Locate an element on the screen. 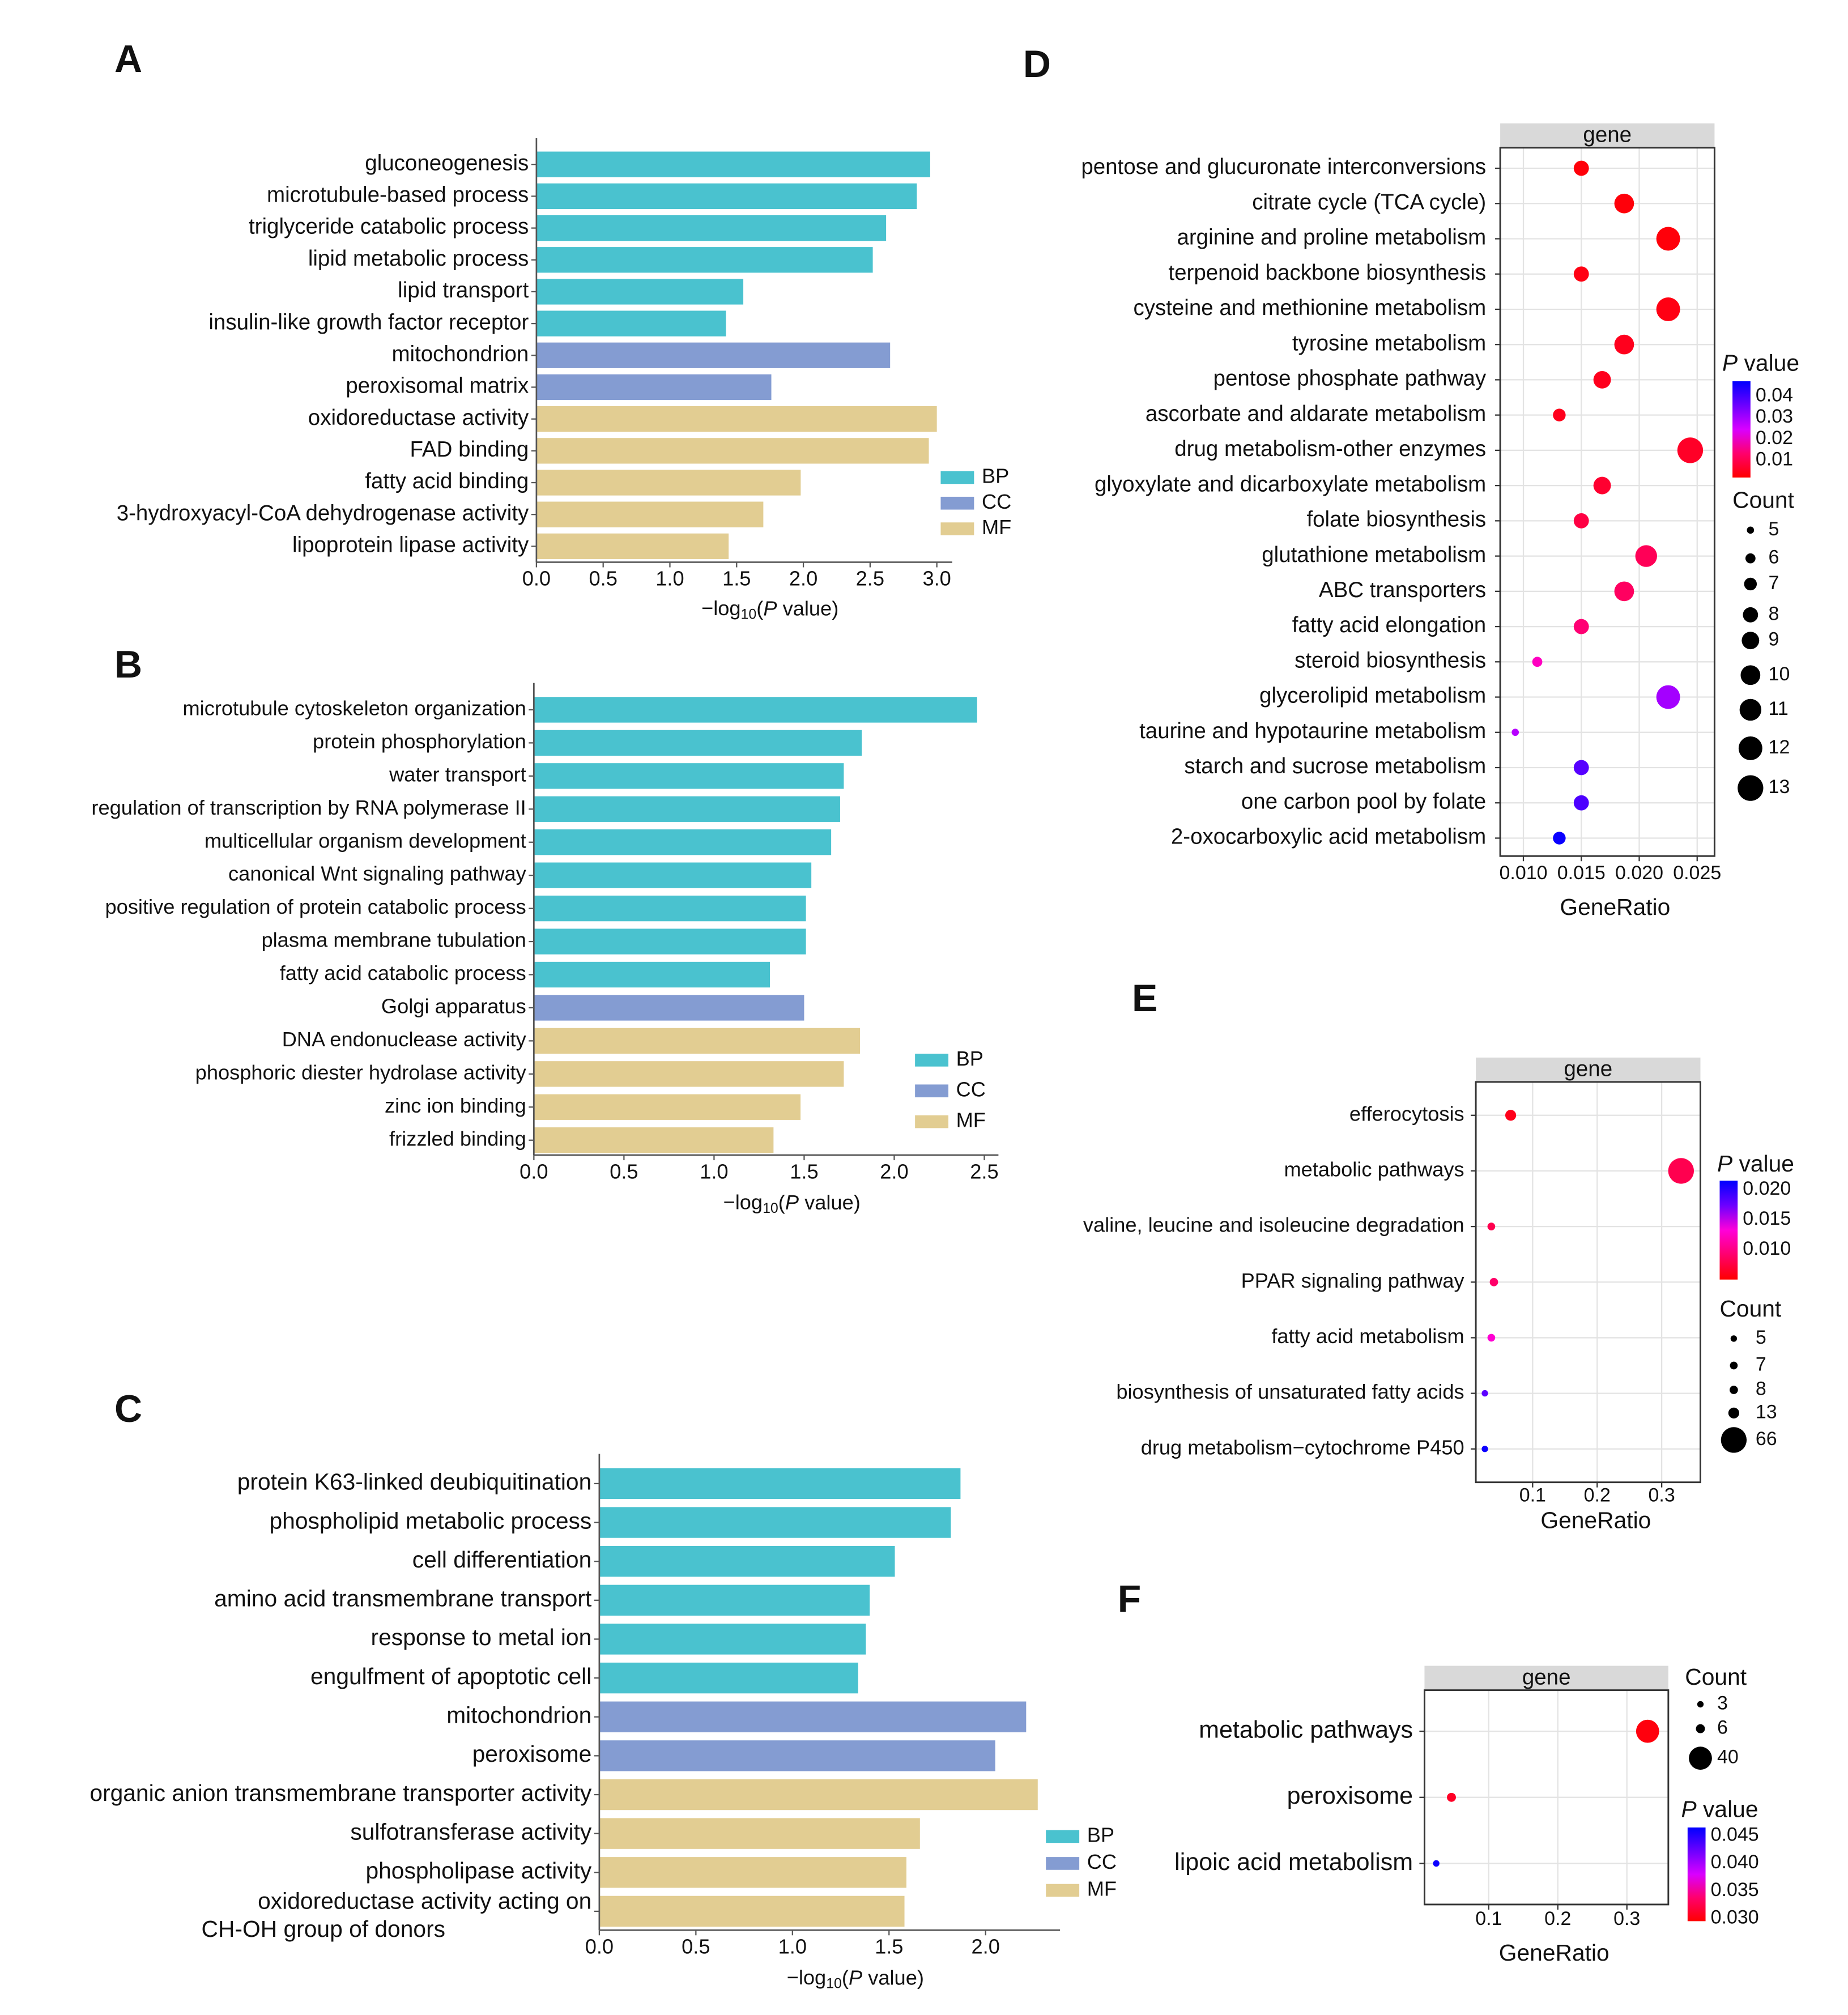  category-label: triglyceride catabolic process is located at coordinates (389, 227).